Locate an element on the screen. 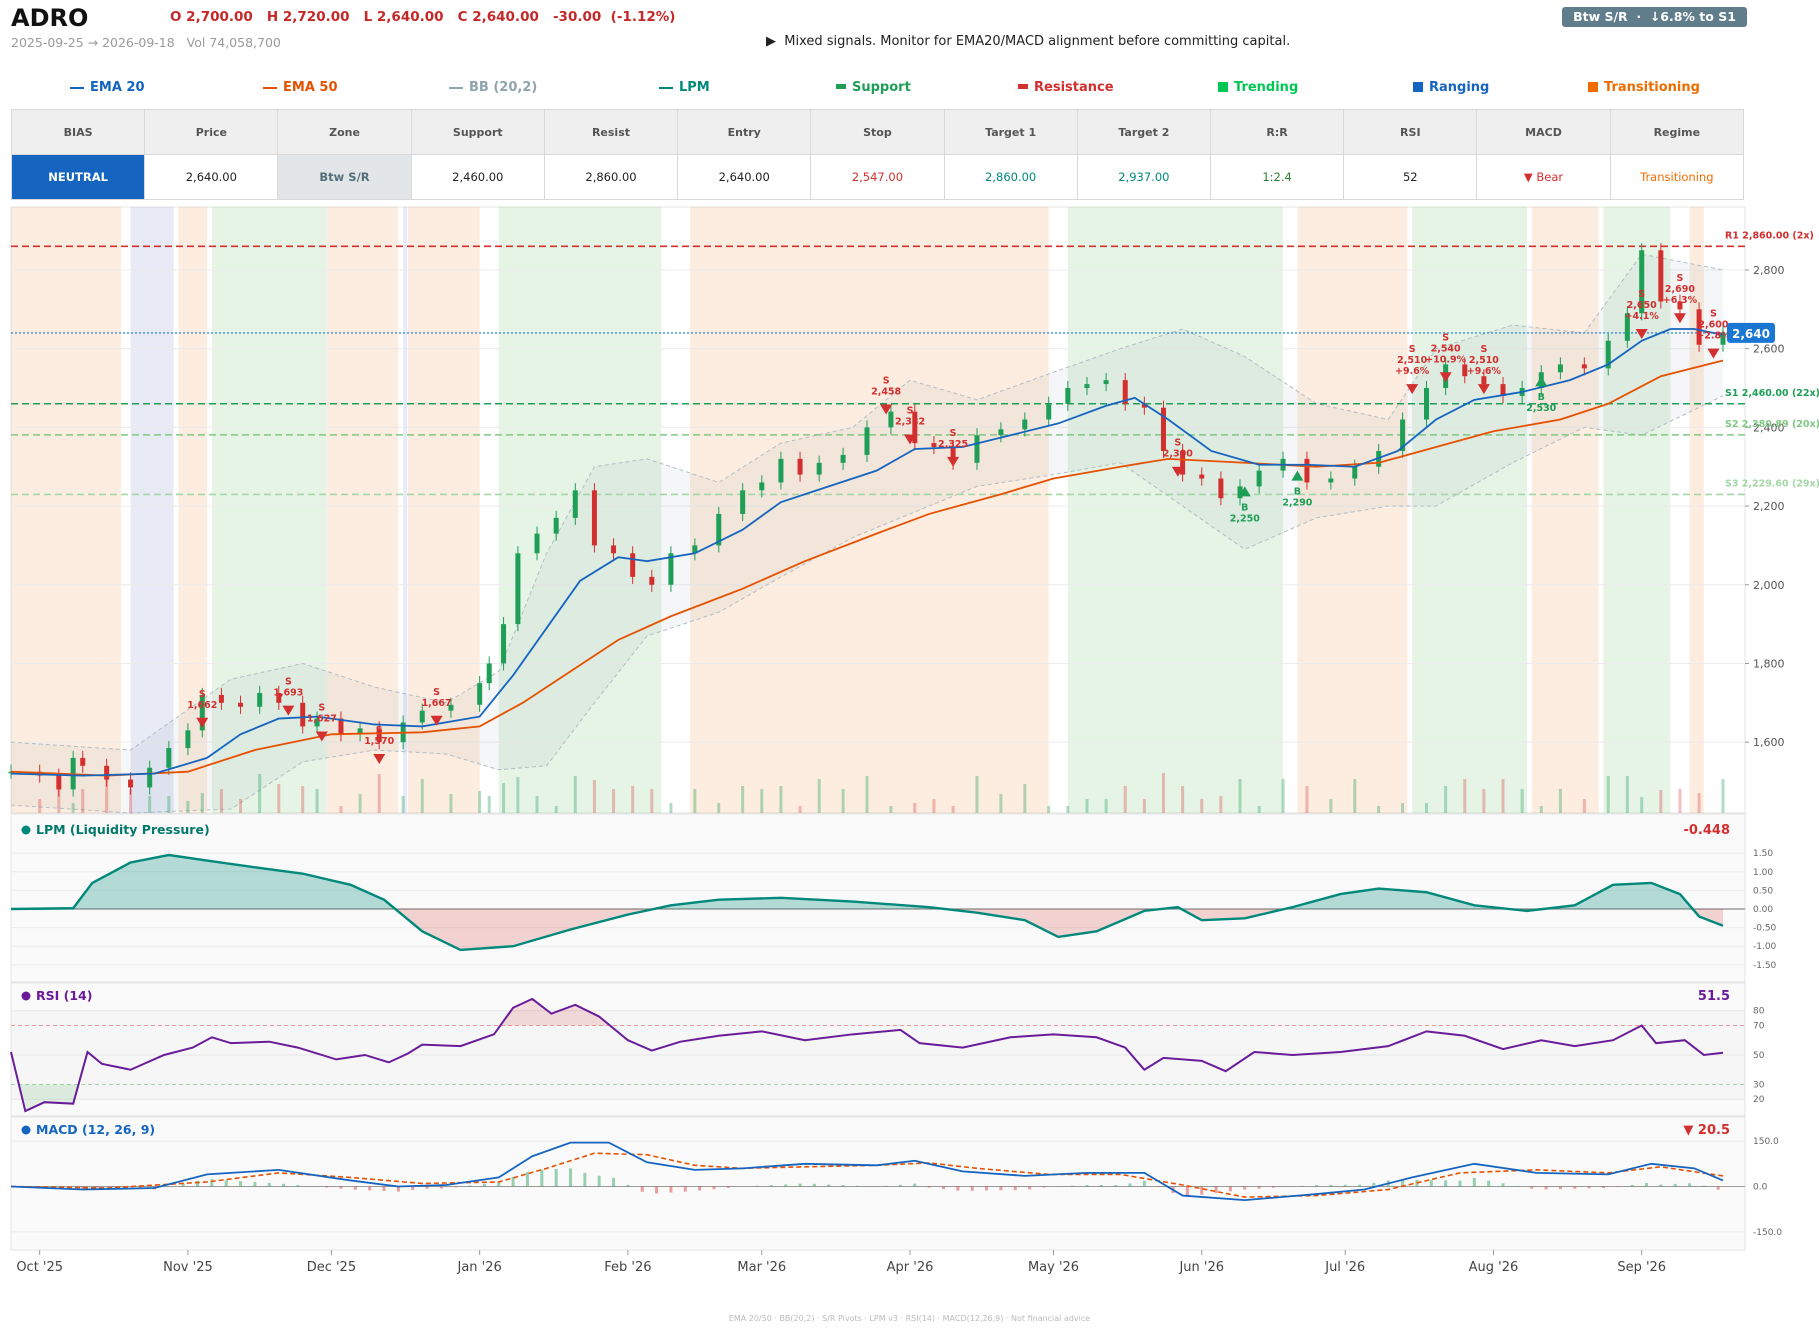 The image size is (1819, 1330). x-tick-label: Oct '25 is located at coordinates (39, 1267).